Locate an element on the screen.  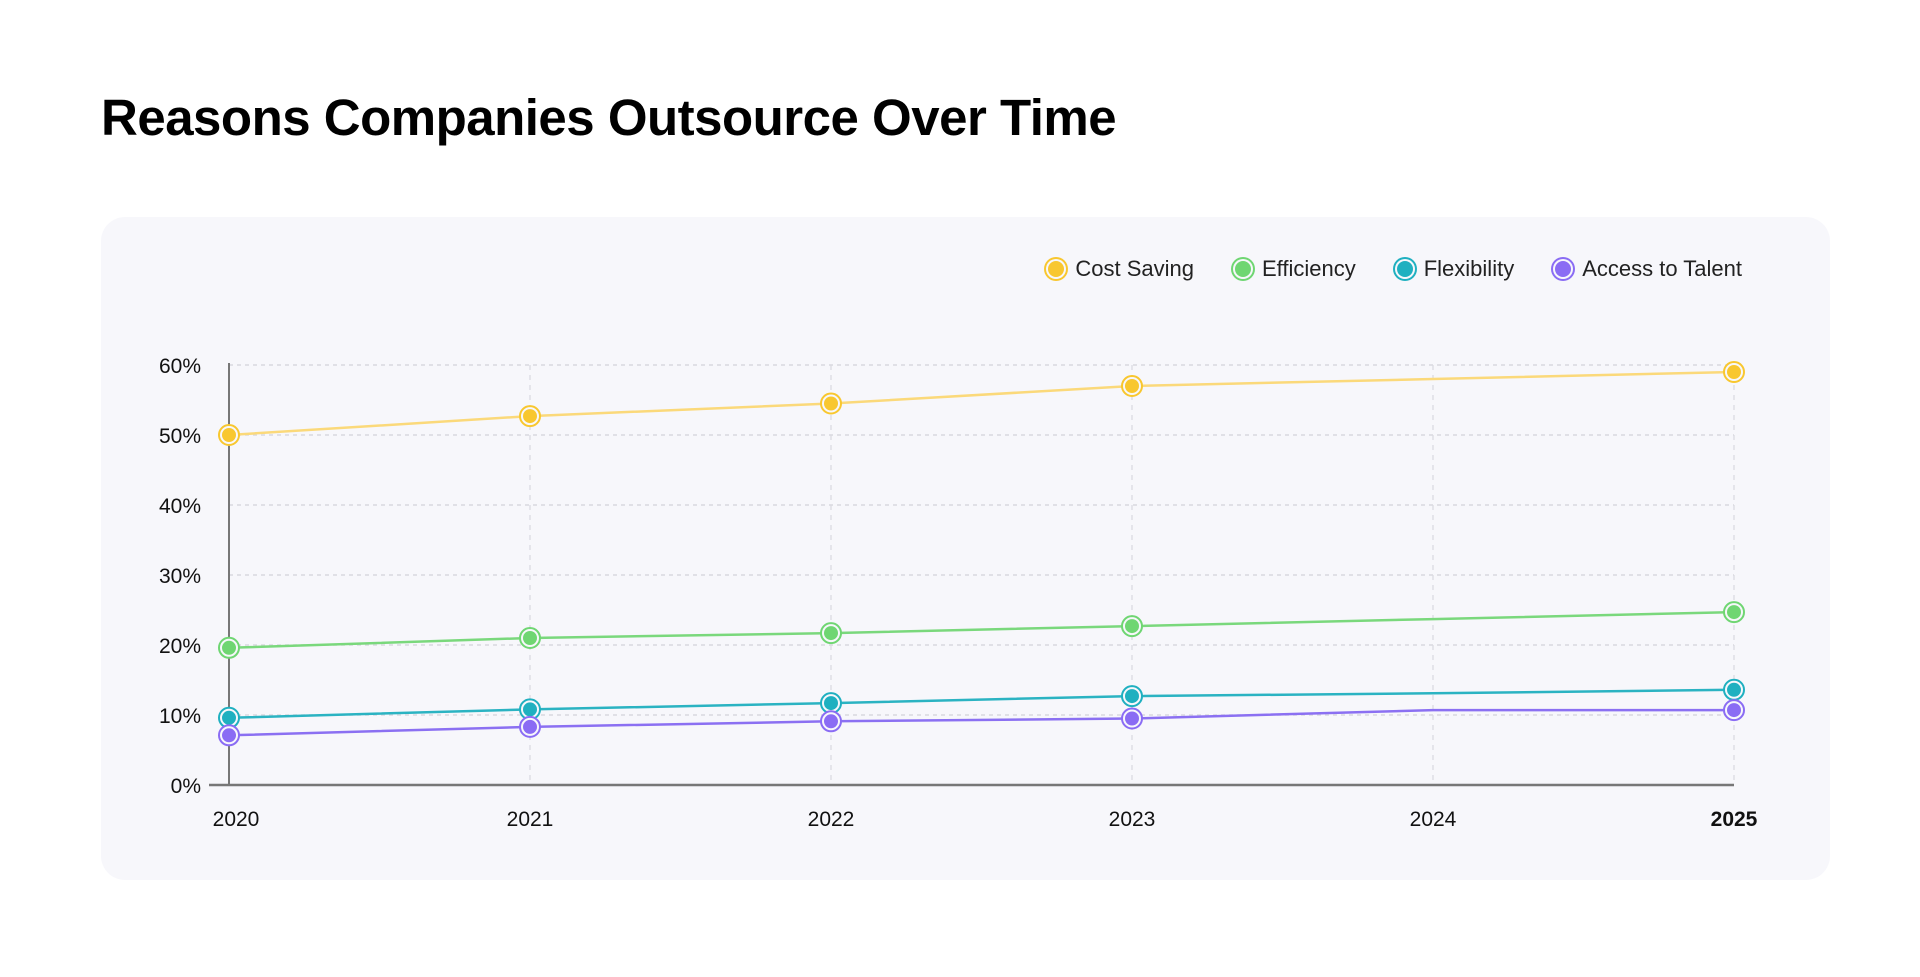
x-tick-label: 2022 is located at coordinates (831, 819).